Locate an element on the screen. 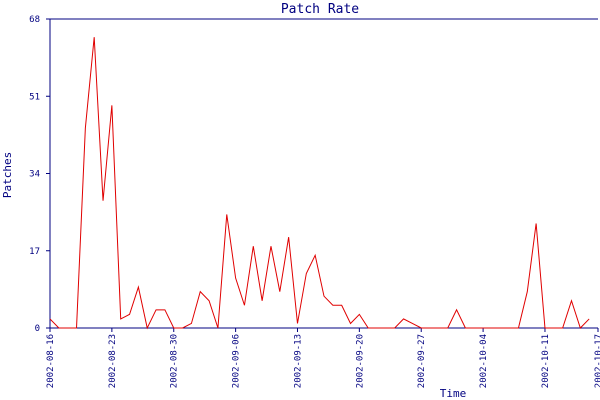  x-tick-label: 2002-09-06 is located at coordinates (237, 361).